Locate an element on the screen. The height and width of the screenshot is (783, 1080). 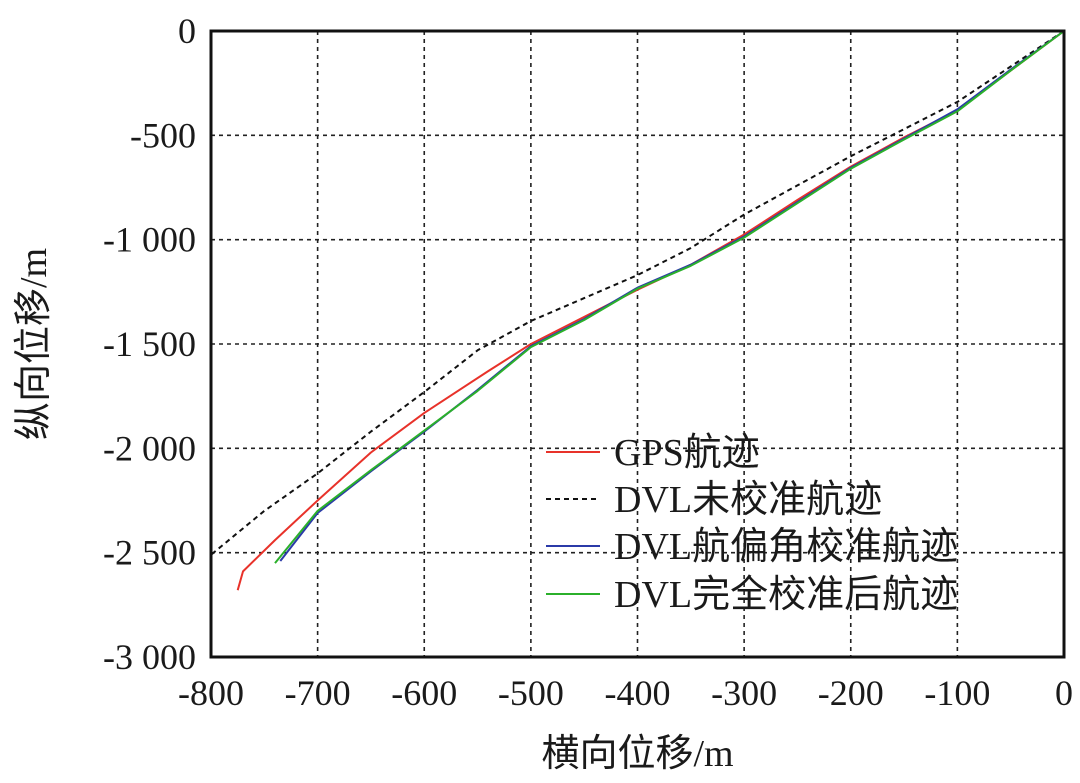
x-tick-label: -300 is located at coordinates (744, 693).